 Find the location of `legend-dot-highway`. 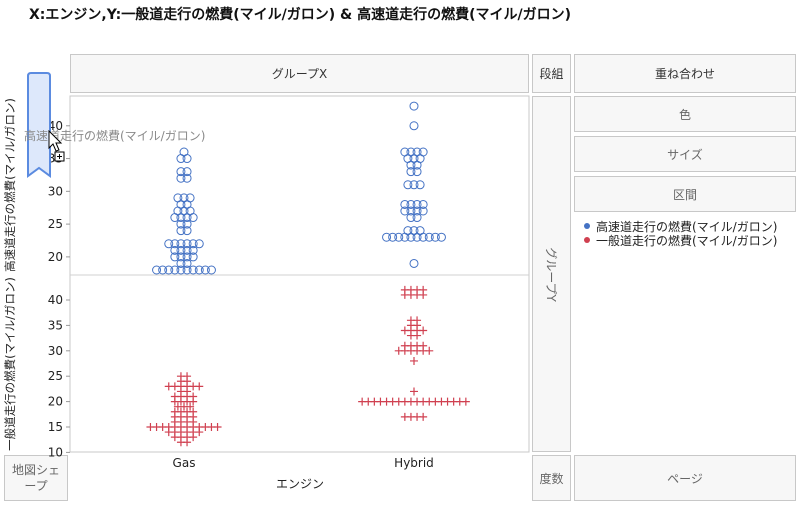

legend-dot-highway is located at coordinates (587, 226).